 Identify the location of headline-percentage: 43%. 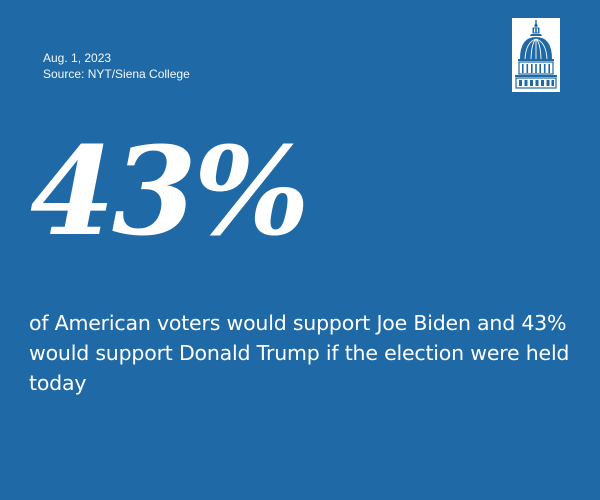
(170, 191).